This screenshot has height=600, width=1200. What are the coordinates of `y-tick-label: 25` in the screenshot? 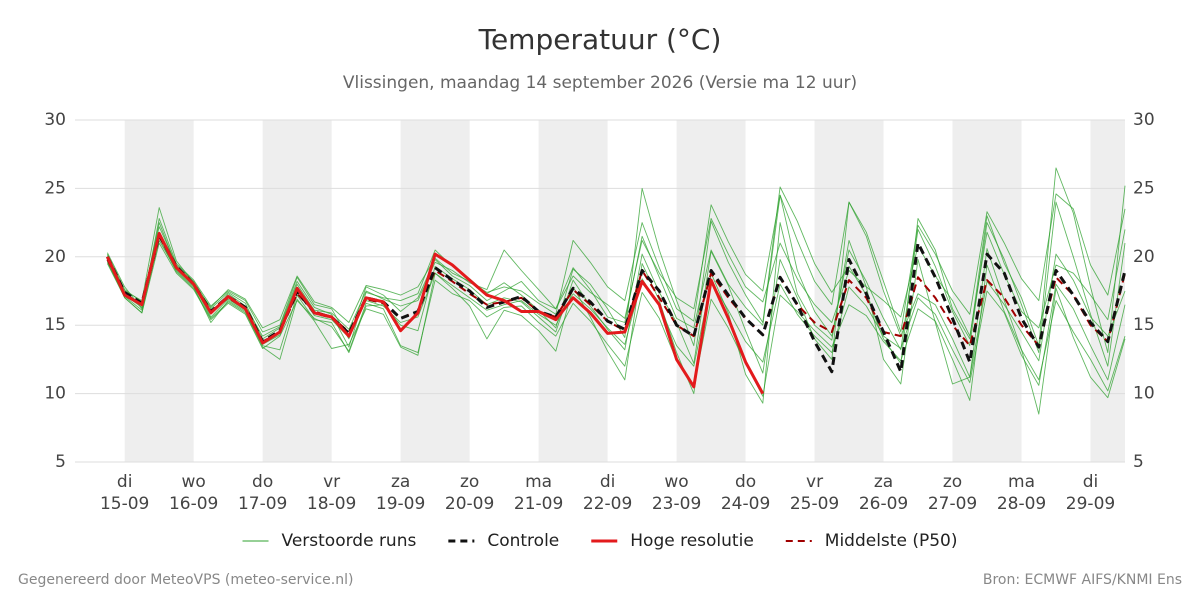 It's located at (55, 188).